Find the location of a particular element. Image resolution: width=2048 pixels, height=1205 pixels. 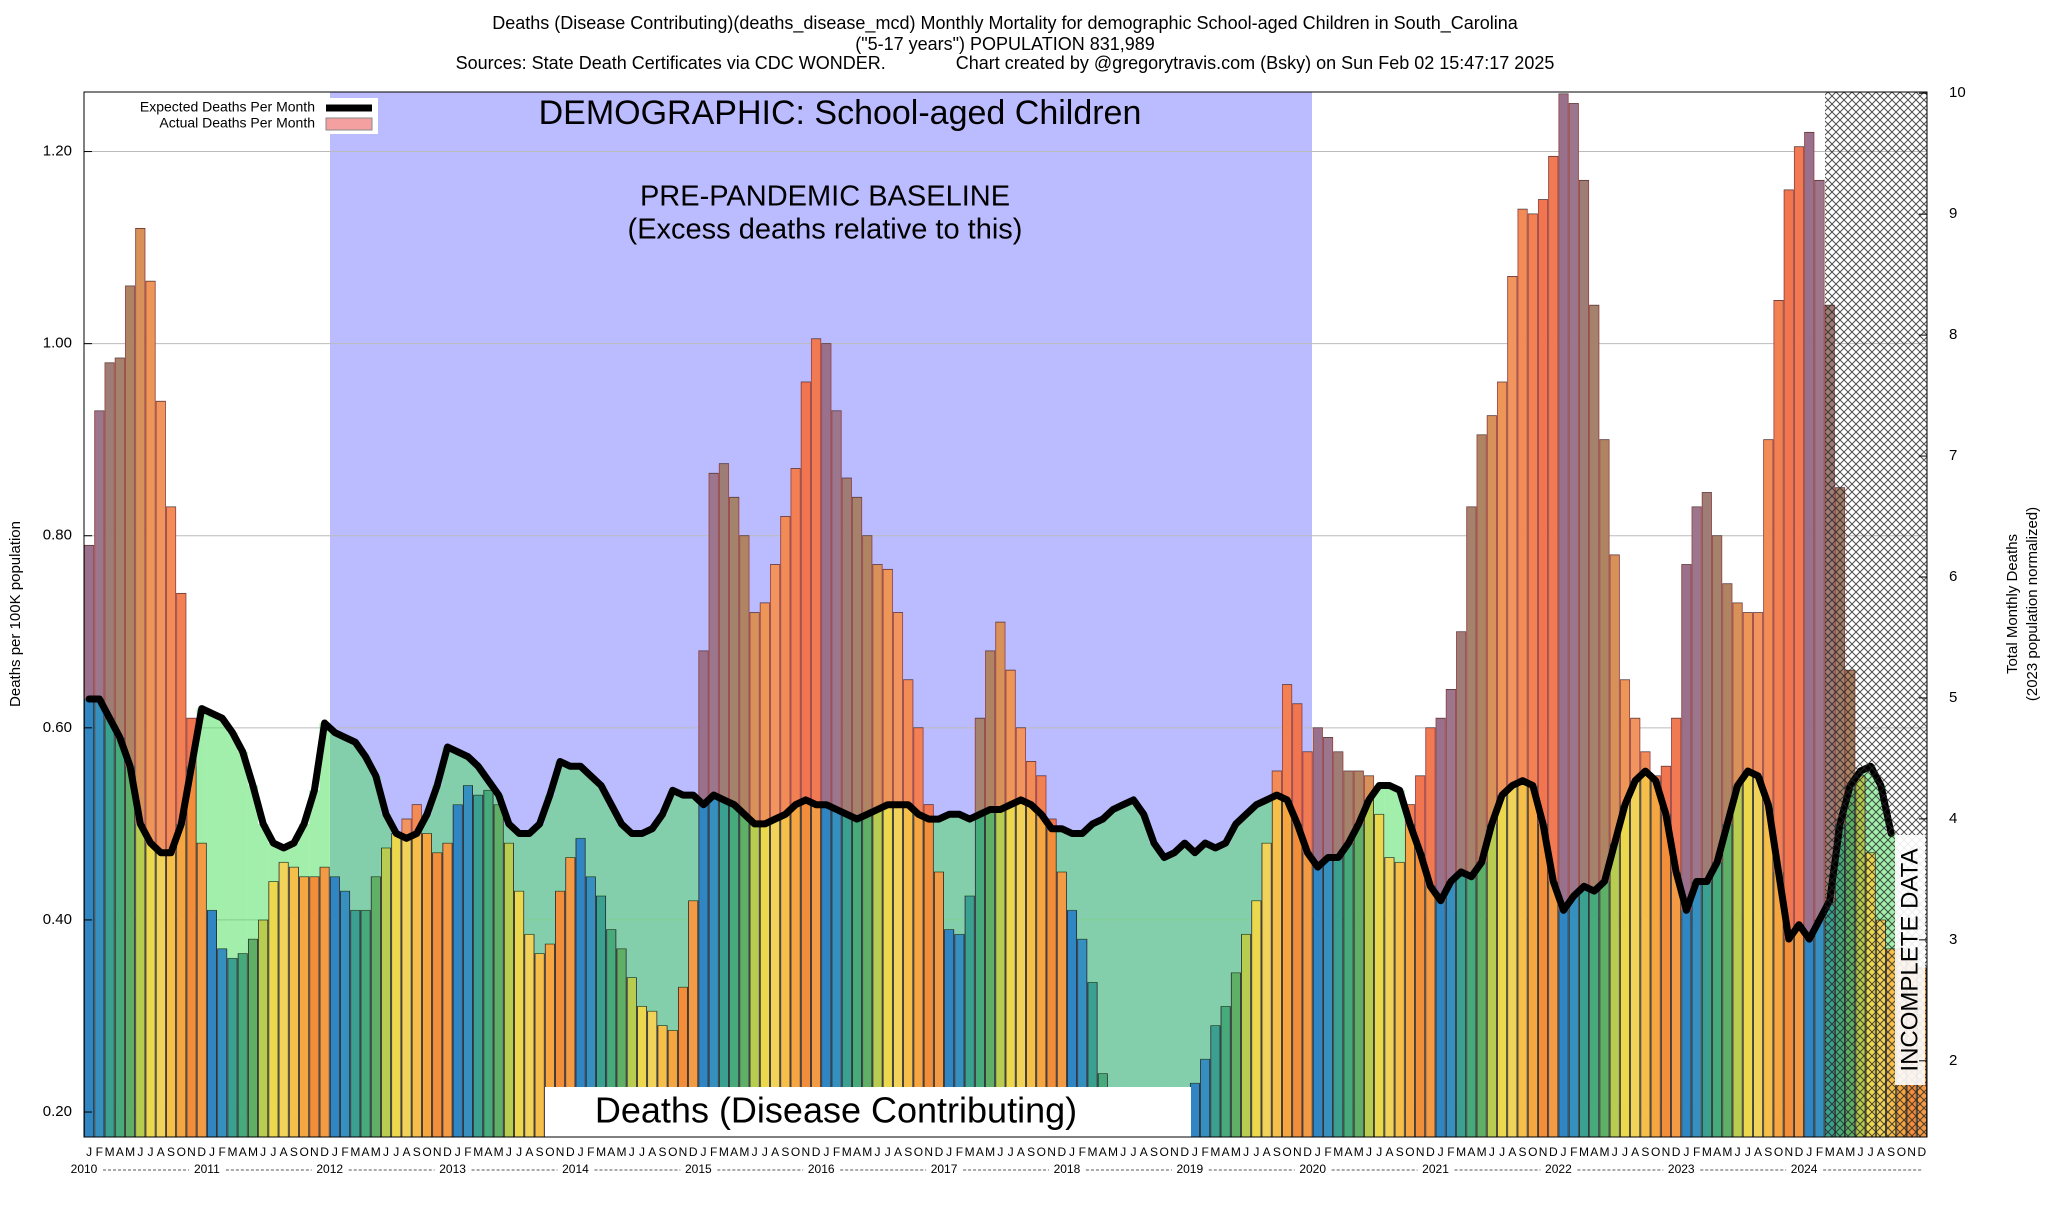

y2-tick-label: 6 is located at coordinates (1953, 576).